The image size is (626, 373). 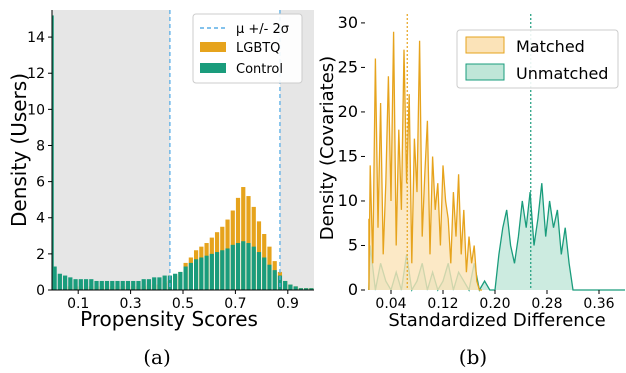 I want to click on a-y-axis-label: Density (Users), so click(x=19, y=150).